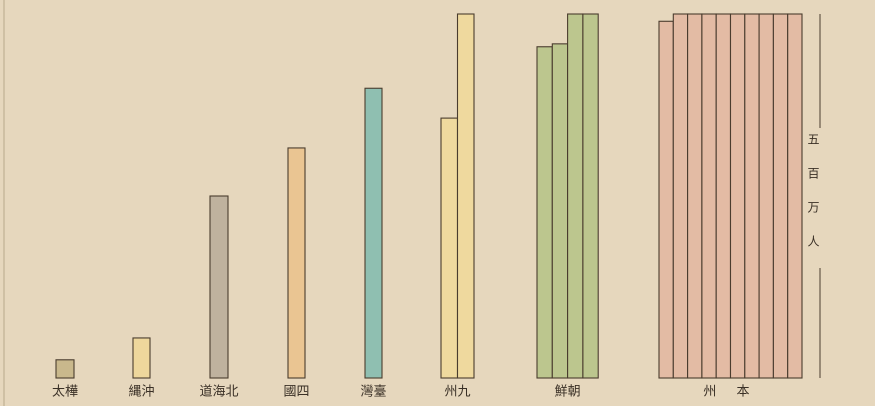 This screenshot has width=875, height=406. Describe the element at coordinates (65, 392) in the screenshot. I see `category-label: 太樺` at that location.